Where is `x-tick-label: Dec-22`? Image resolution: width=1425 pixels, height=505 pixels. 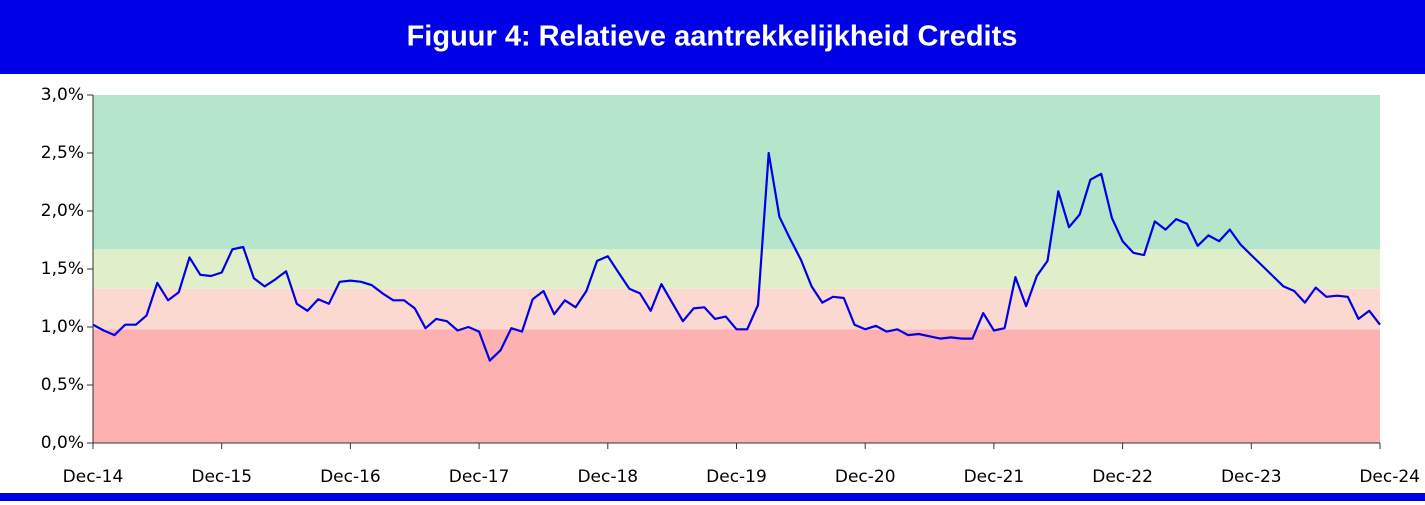 x-tick-label: Dec-22 is located at coordinates (1122, 477).